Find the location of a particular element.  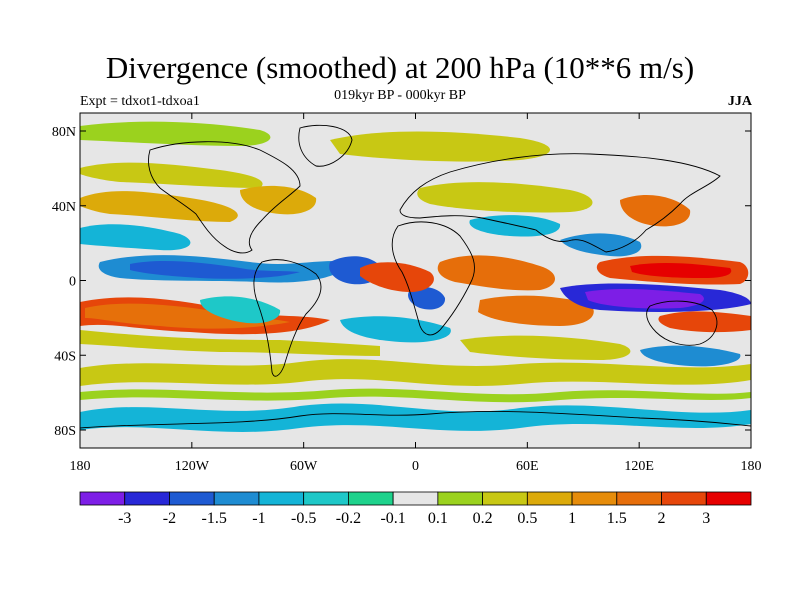

field-maritime-negative-core is located at coordinates (644, 298).